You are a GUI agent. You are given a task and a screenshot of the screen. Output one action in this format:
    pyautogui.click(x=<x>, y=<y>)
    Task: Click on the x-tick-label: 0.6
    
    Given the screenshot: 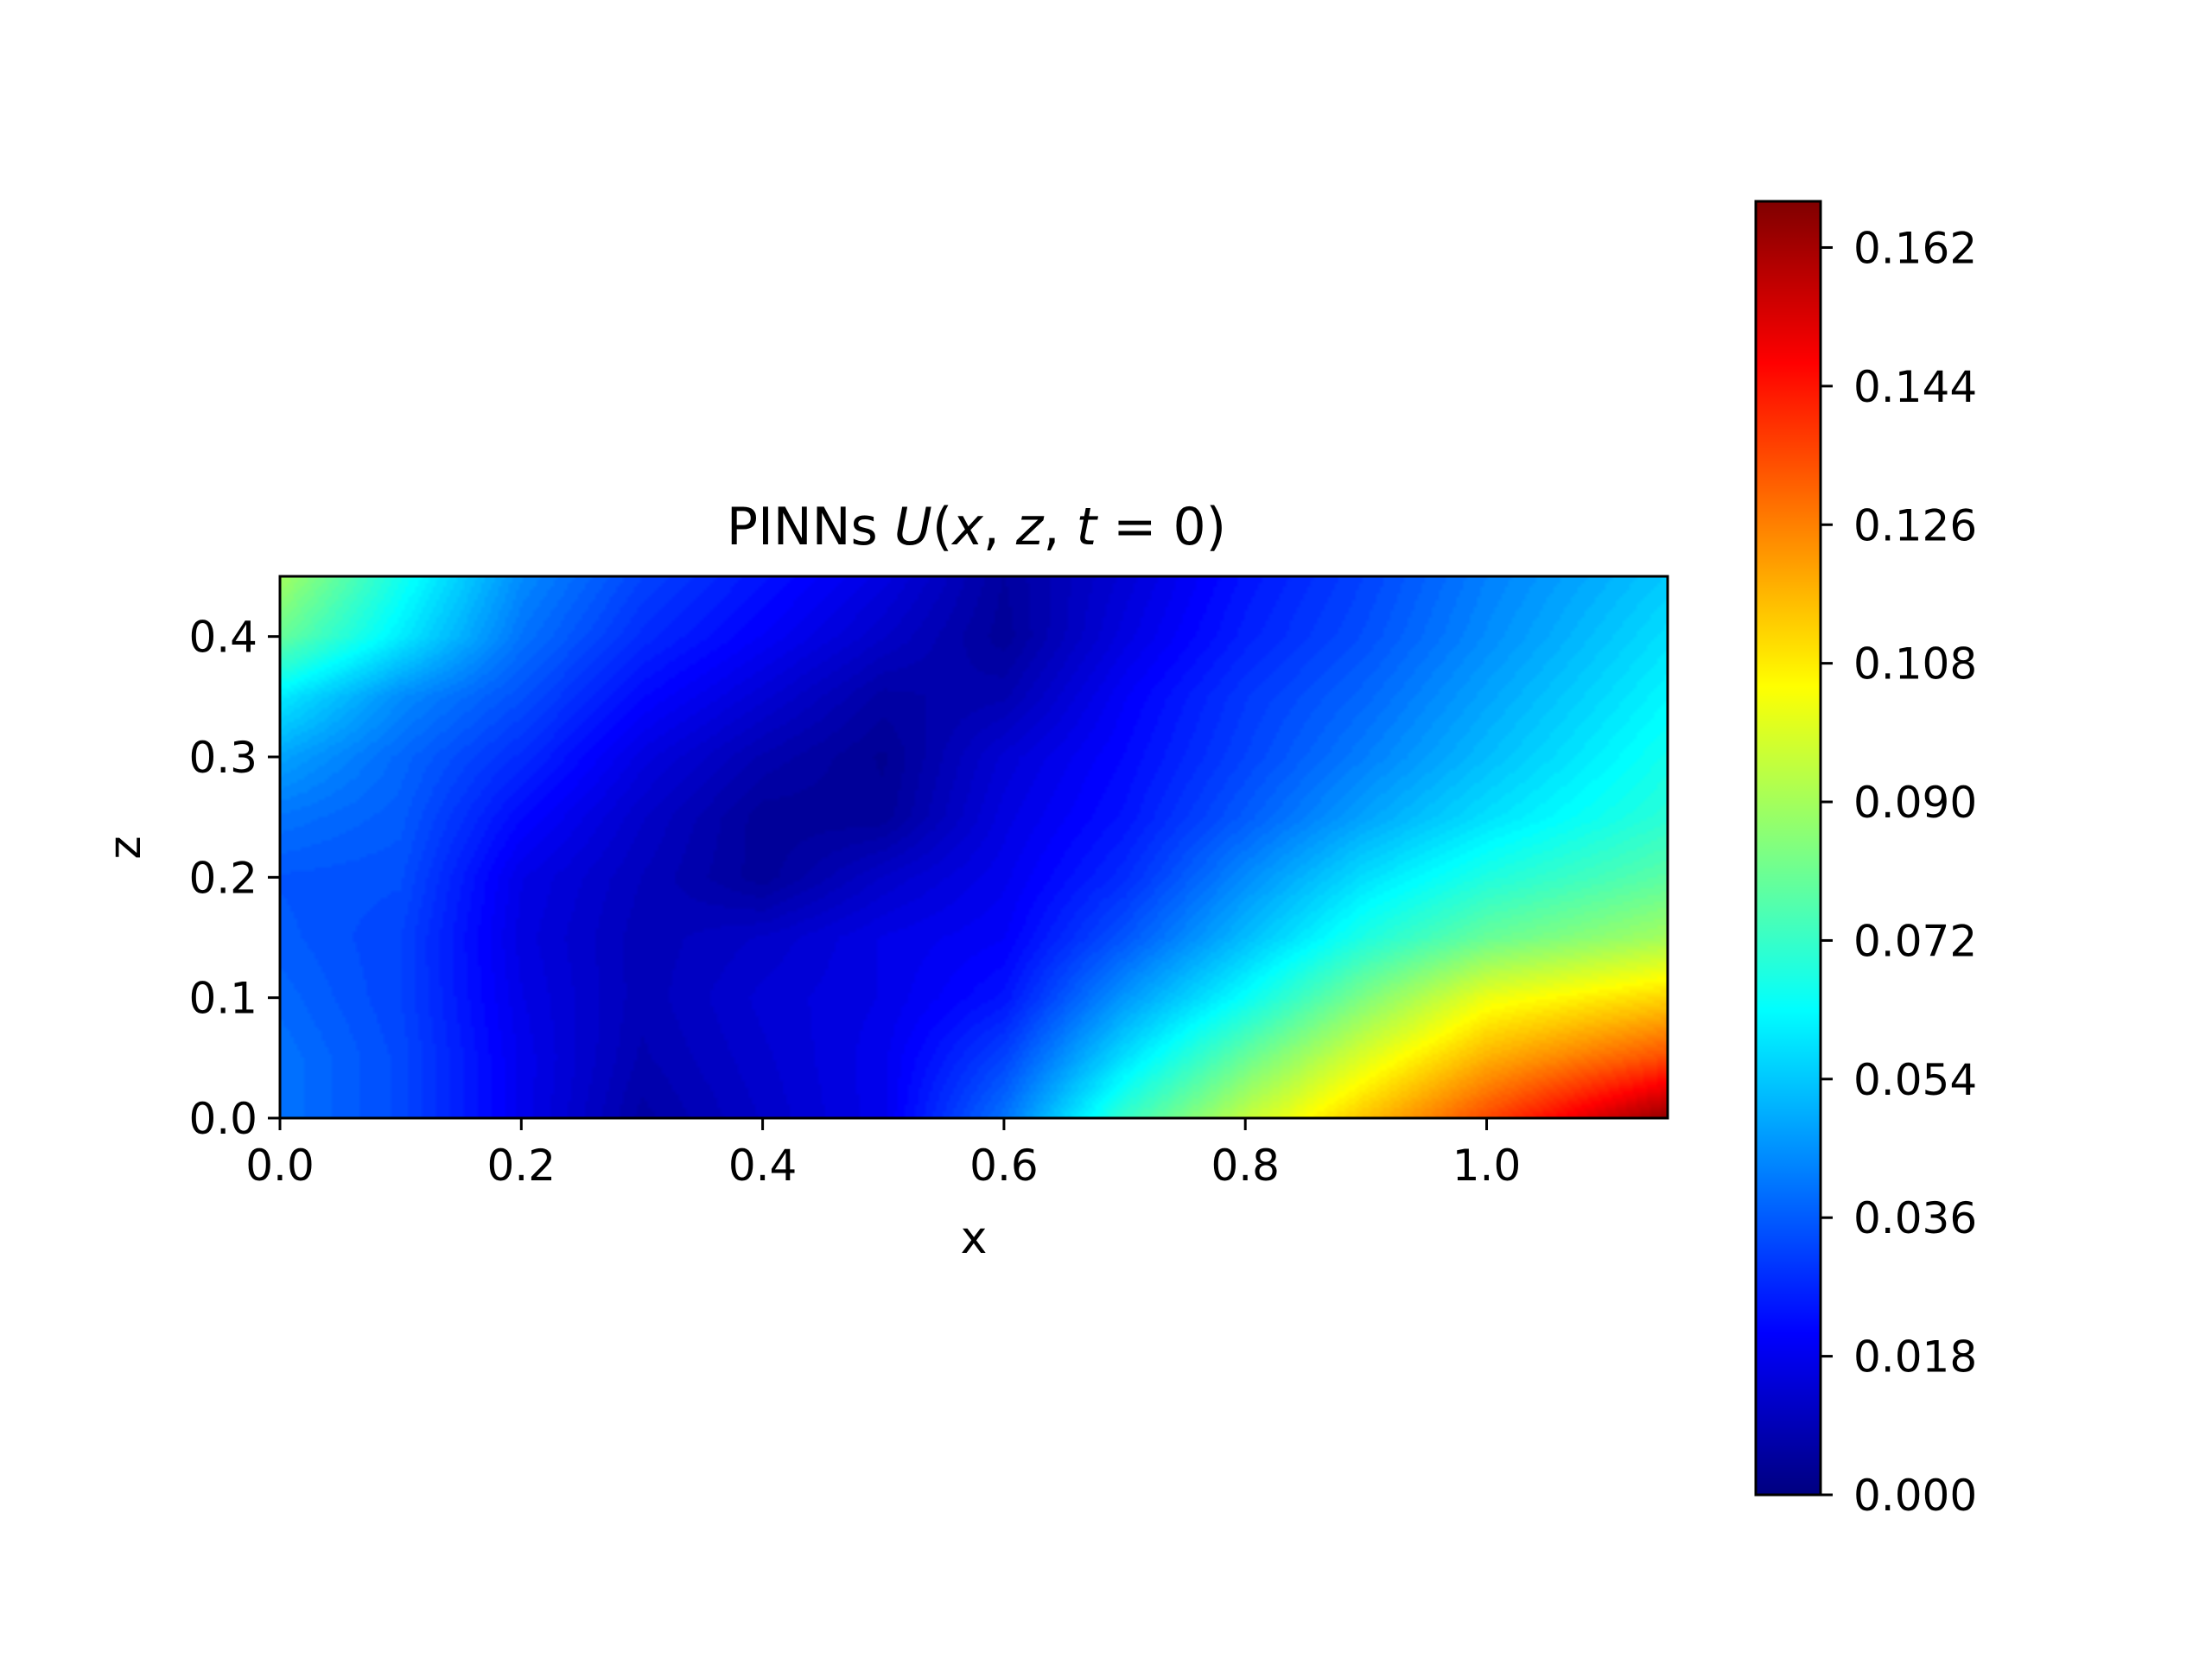 What is the action you would take?
    pyautogui.click(x=1004, y=1166)
    